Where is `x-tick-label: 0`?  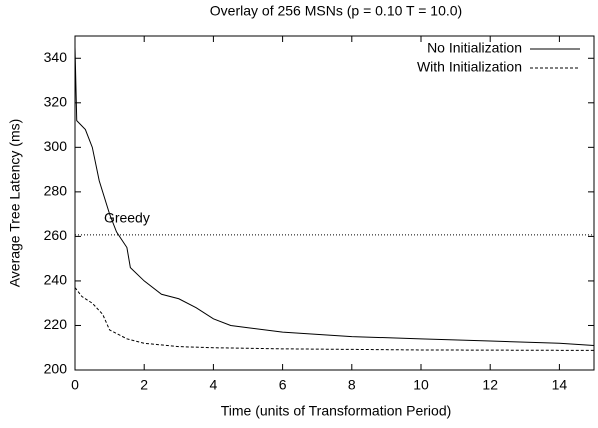 x-tick-label: 0 is located at coordinates (75, 385).